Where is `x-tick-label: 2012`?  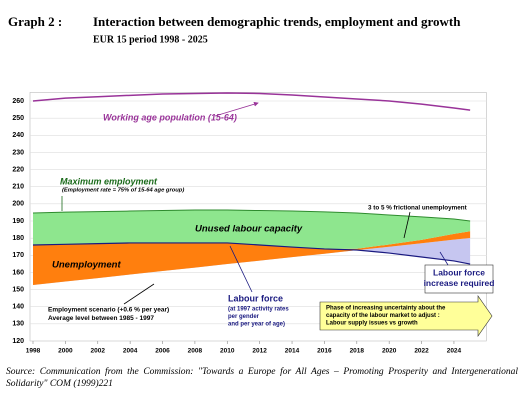
x-tick-label: 2012 is located at coordinates (259, 351).